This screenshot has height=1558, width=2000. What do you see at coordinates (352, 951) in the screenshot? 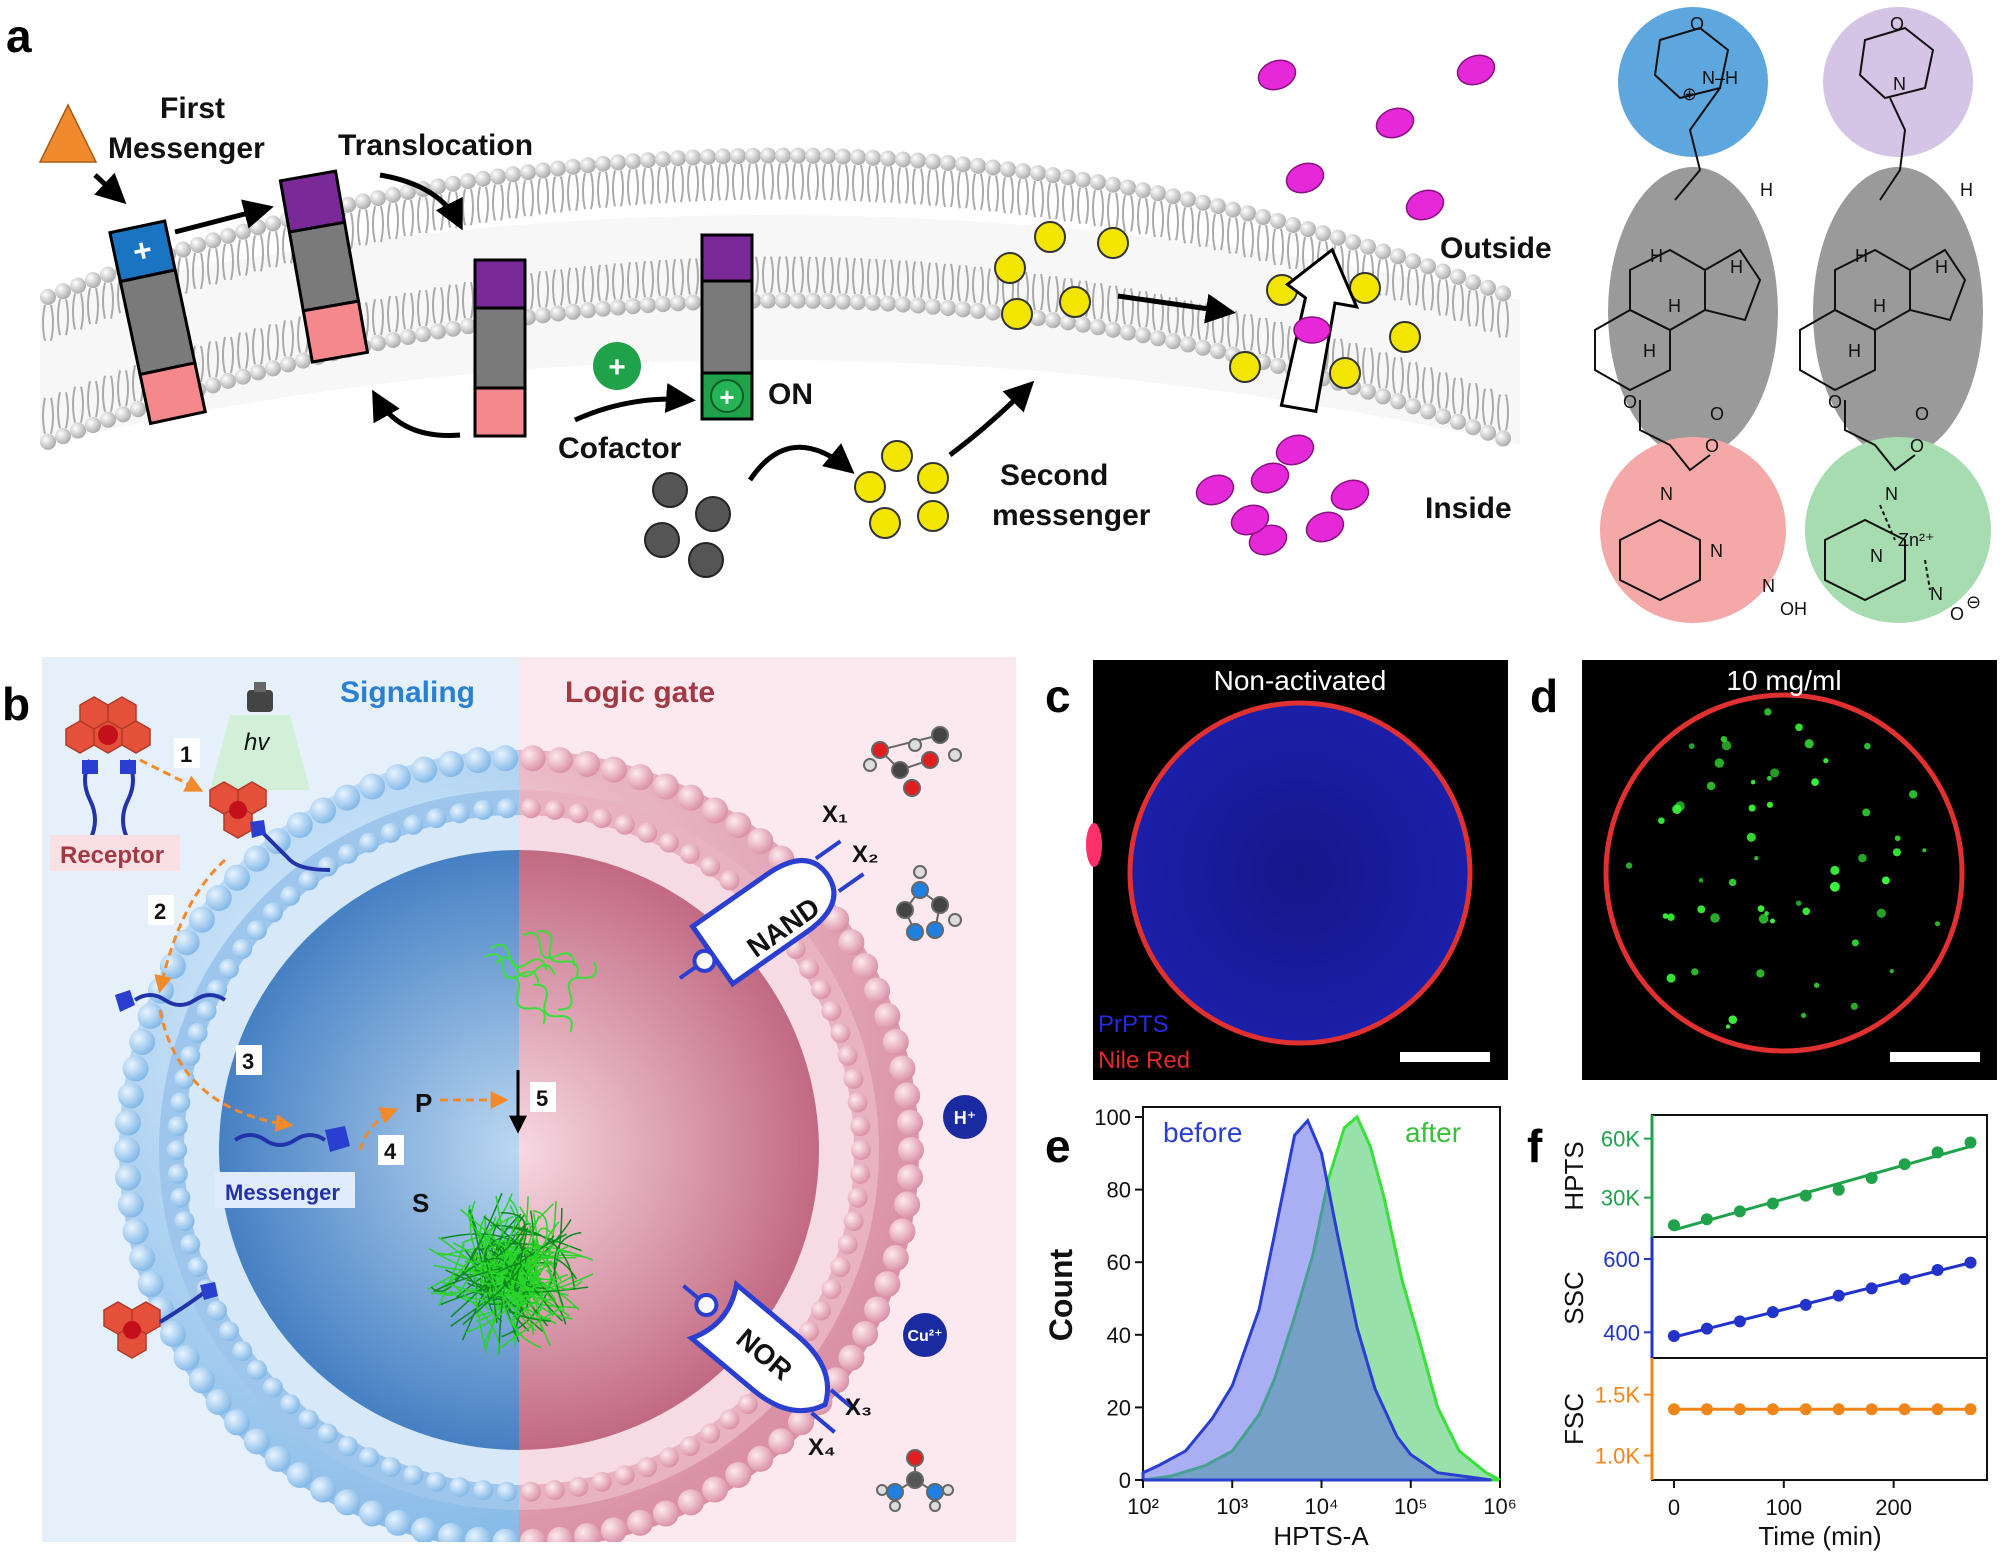
I see `step-labels: 1 2 3 4 5` at bounding box center [352, 951].